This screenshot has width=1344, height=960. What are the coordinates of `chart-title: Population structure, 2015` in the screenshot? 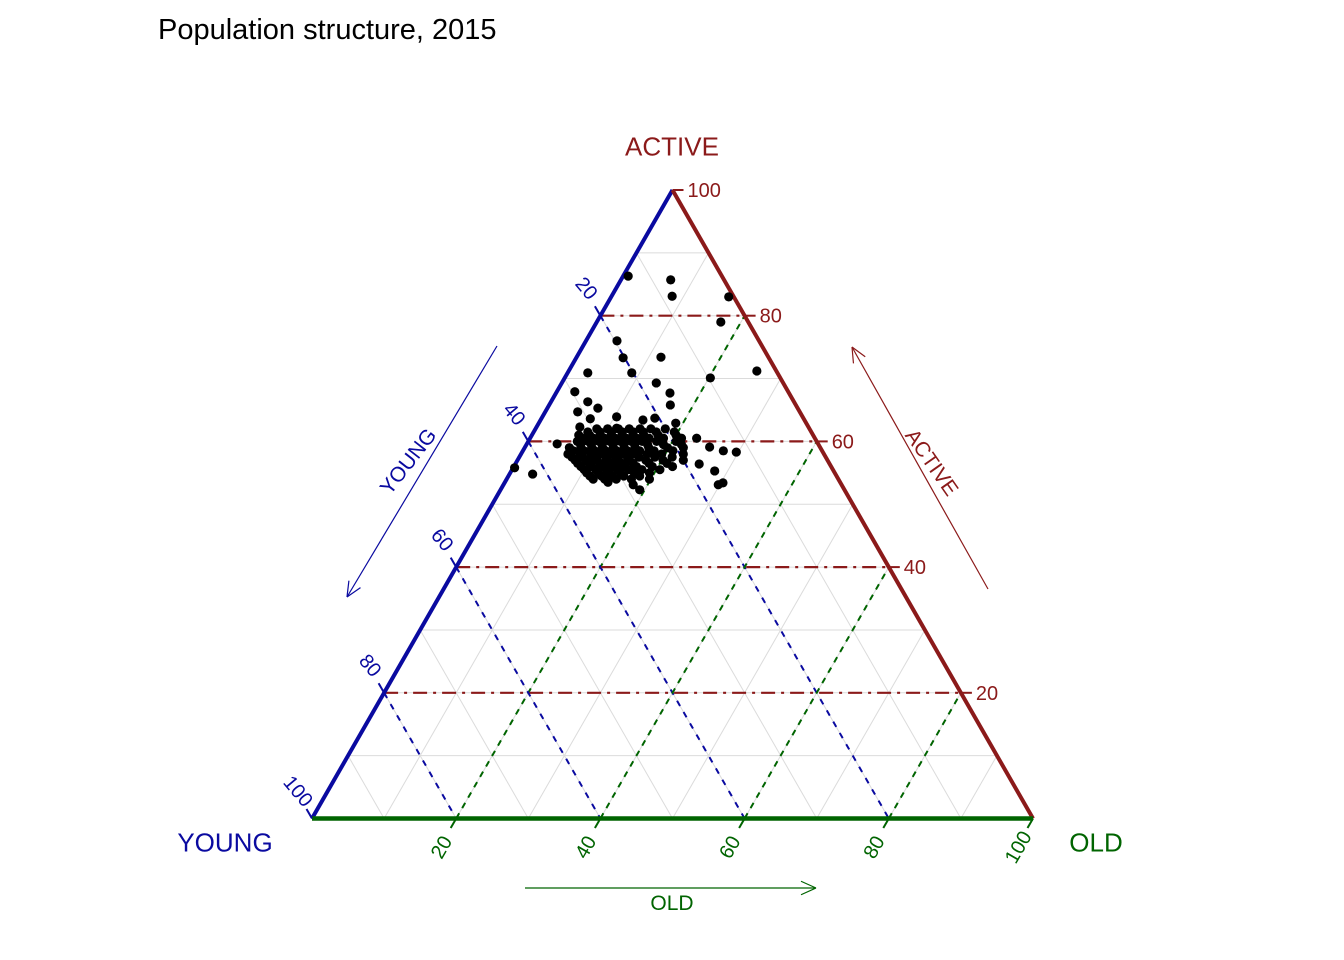 It's located at (327, 30).